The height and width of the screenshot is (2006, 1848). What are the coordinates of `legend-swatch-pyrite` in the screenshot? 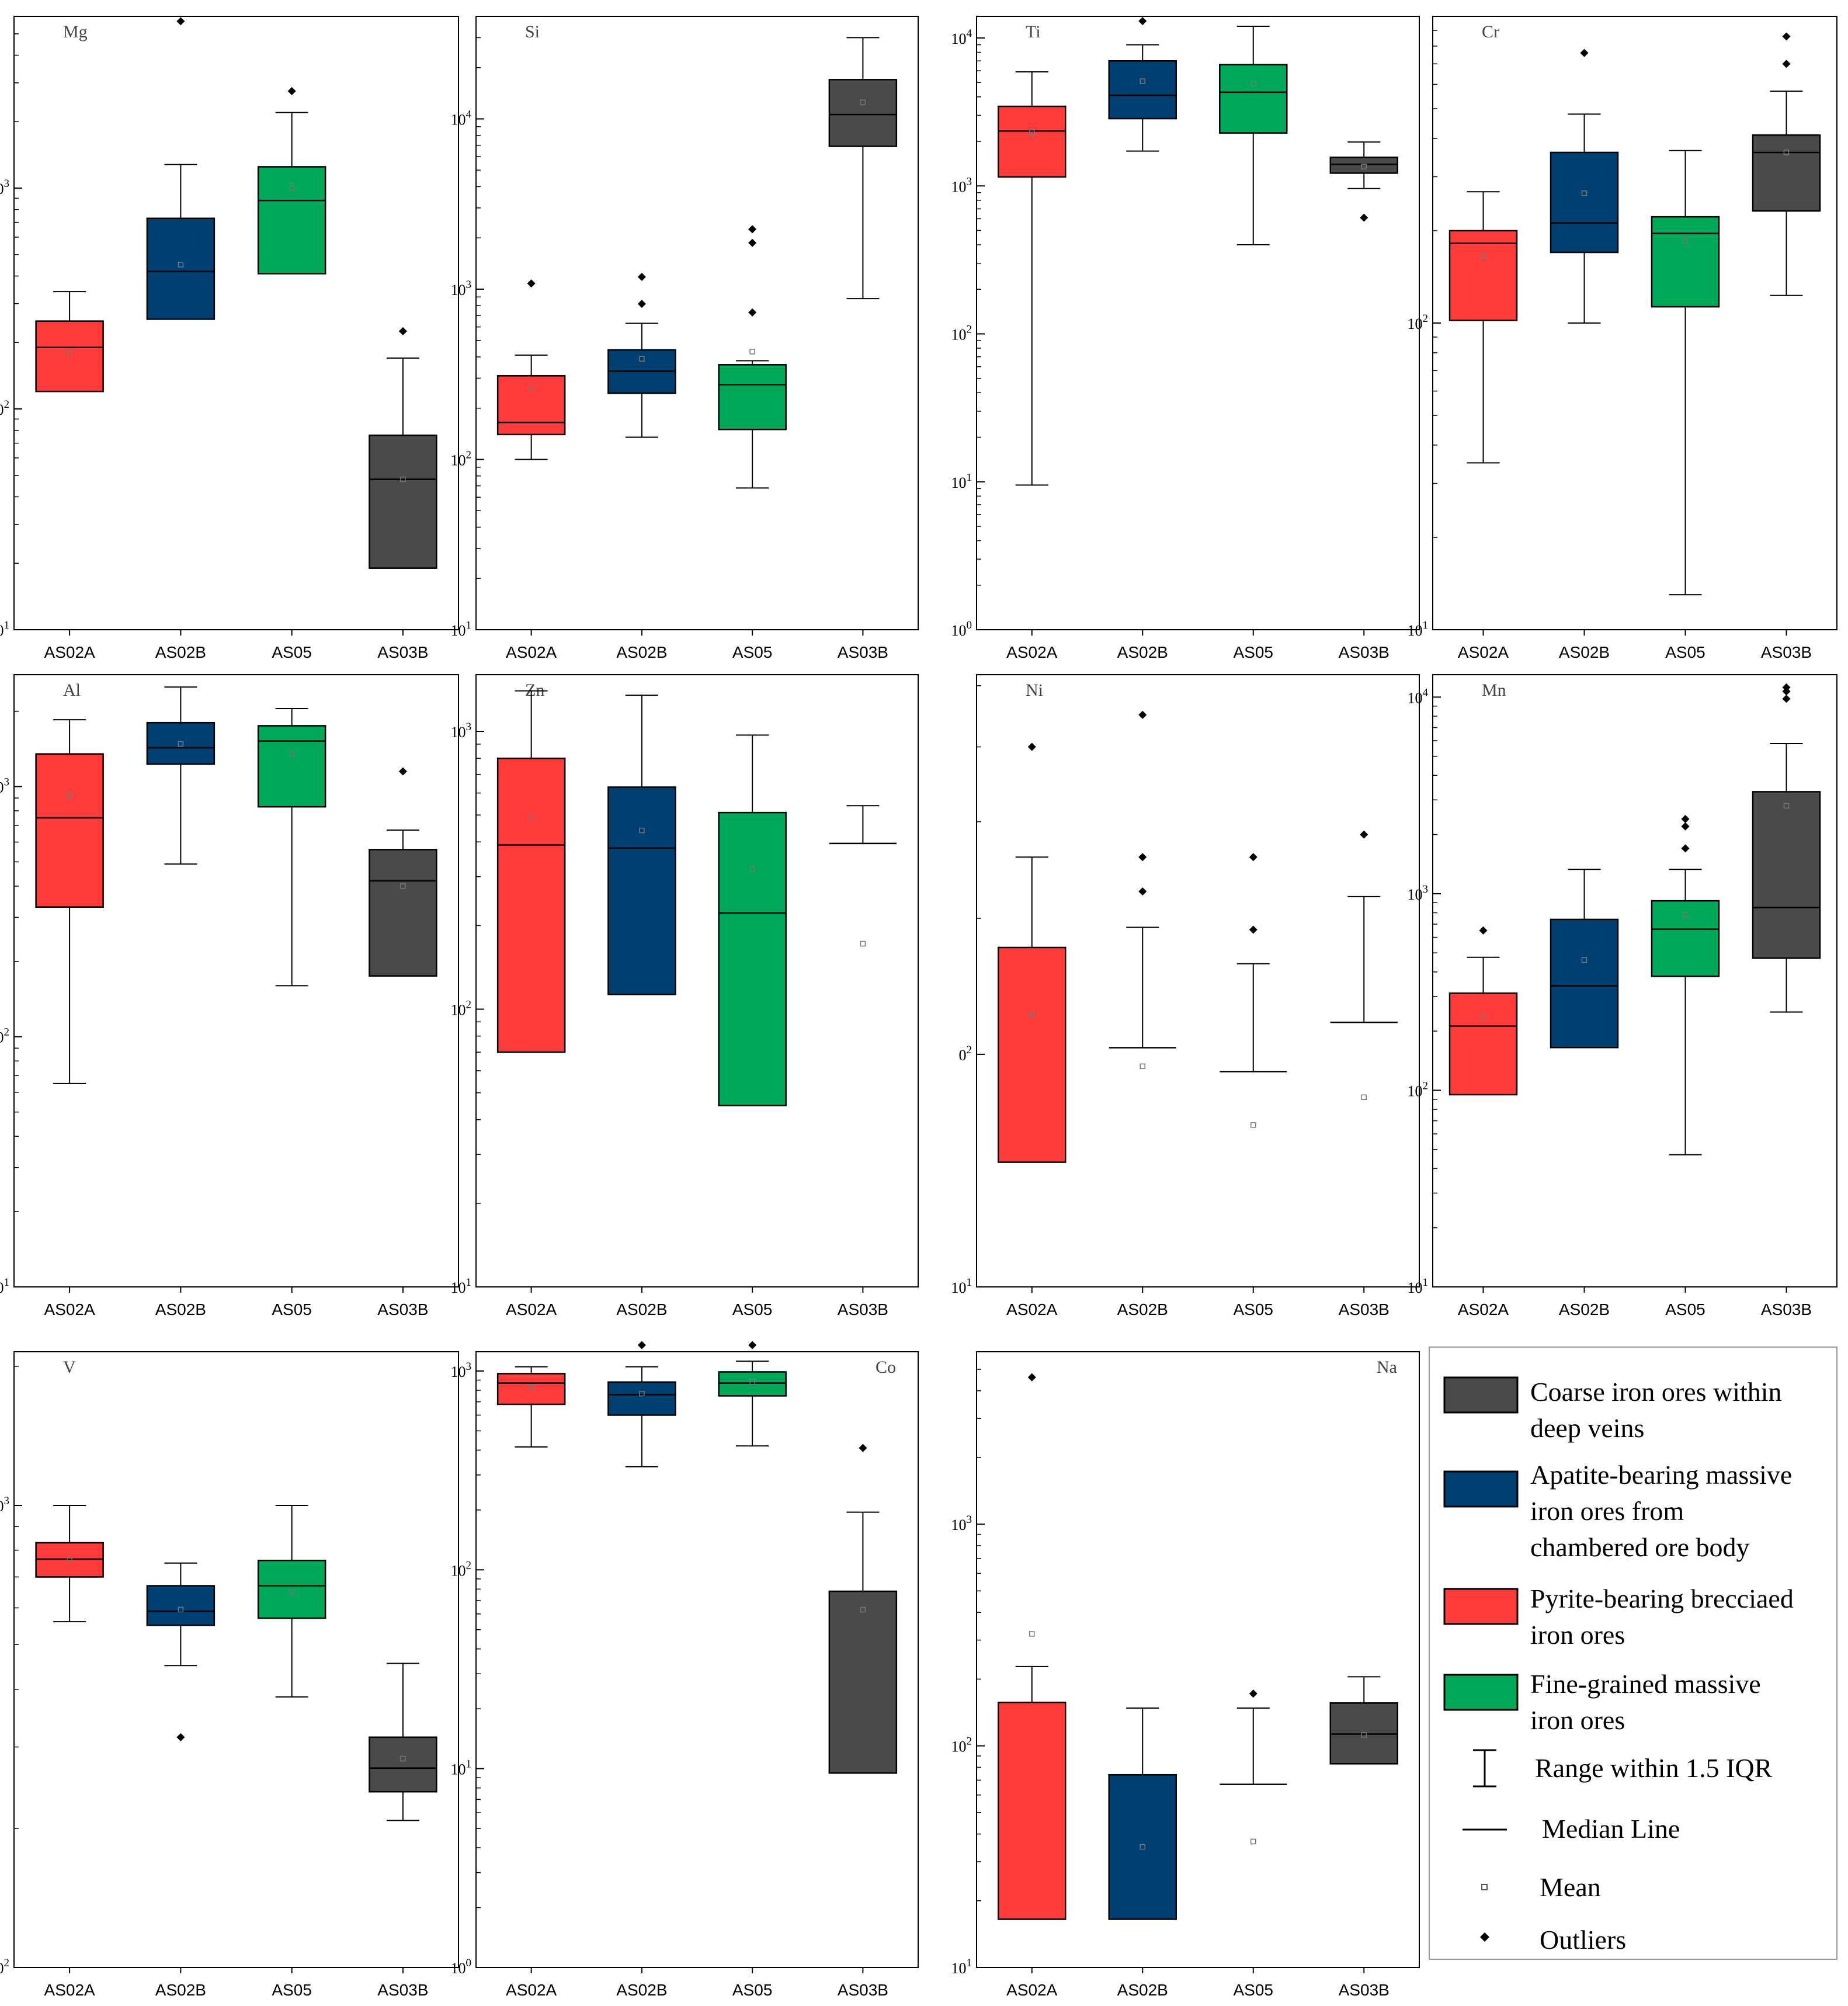 It's located at (1481, 1606).